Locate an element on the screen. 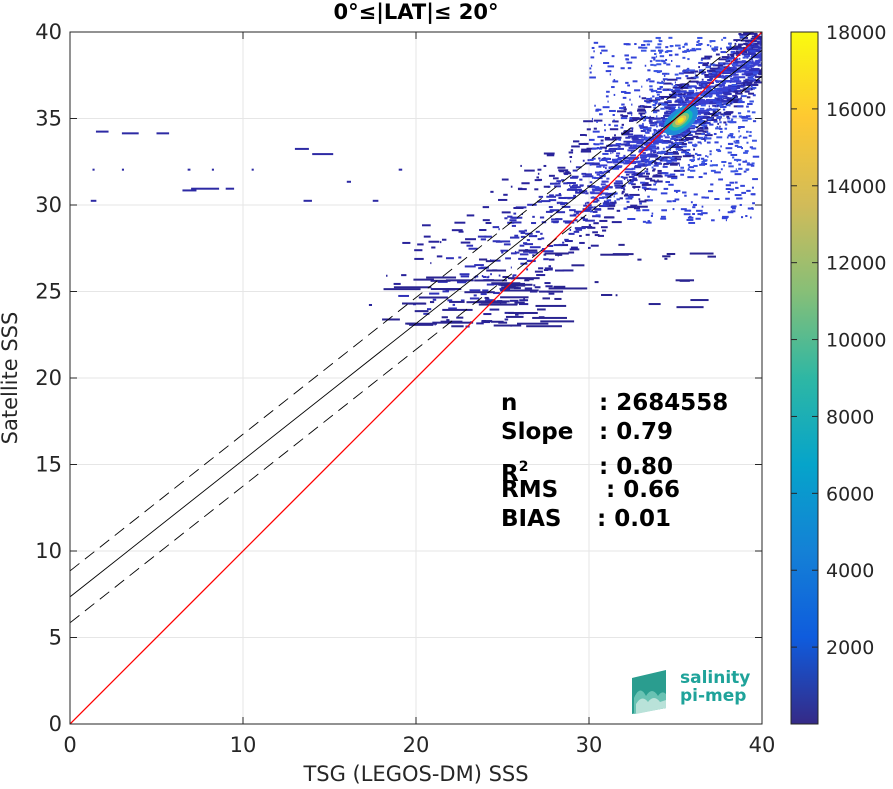 The width and height of the screenshot is (893, 789). colorbar-tick-label: 18000 is located at coordinates (856, 33).